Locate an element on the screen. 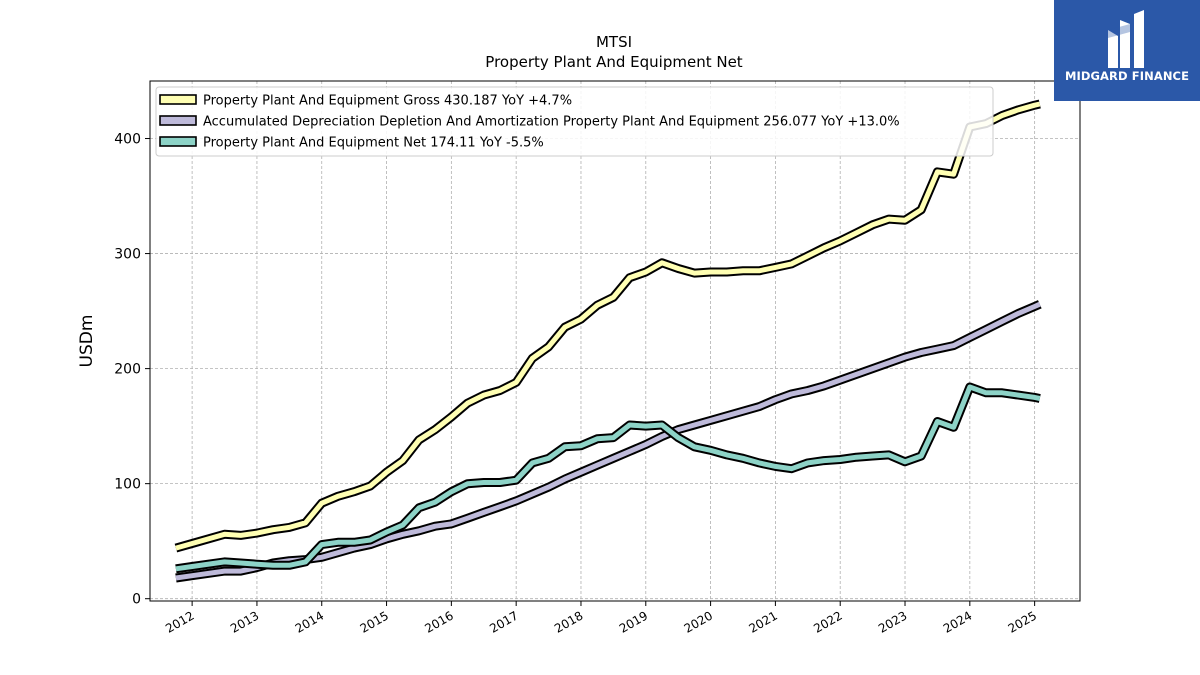 This screenshot has width=1200, height=675. logo-text: MIDGARD FINANCE is located at coordinates (1127, 76).